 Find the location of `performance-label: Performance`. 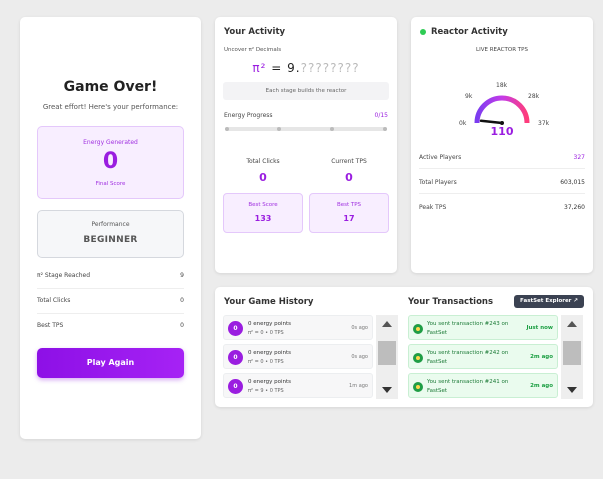

performance-label: Performance is located at coordinates (110, 224).